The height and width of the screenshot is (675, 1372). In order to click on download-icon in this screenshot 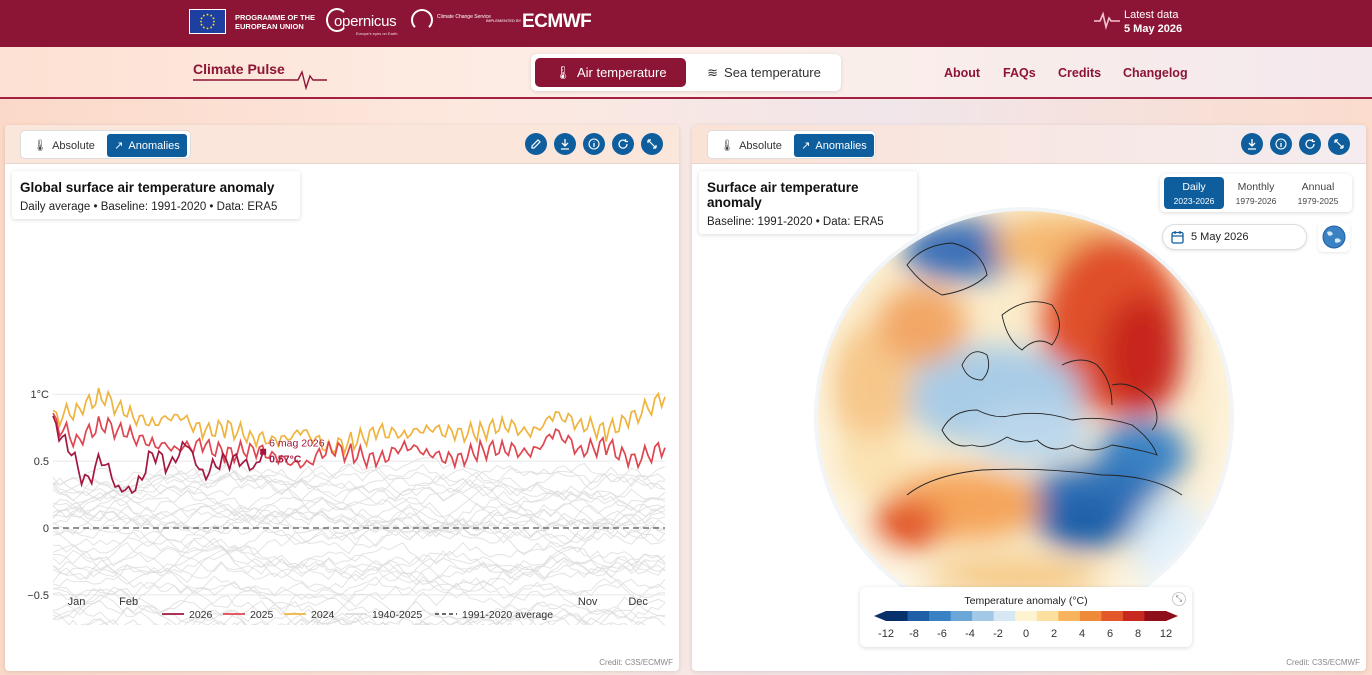, I will do `click(565, 144)`.